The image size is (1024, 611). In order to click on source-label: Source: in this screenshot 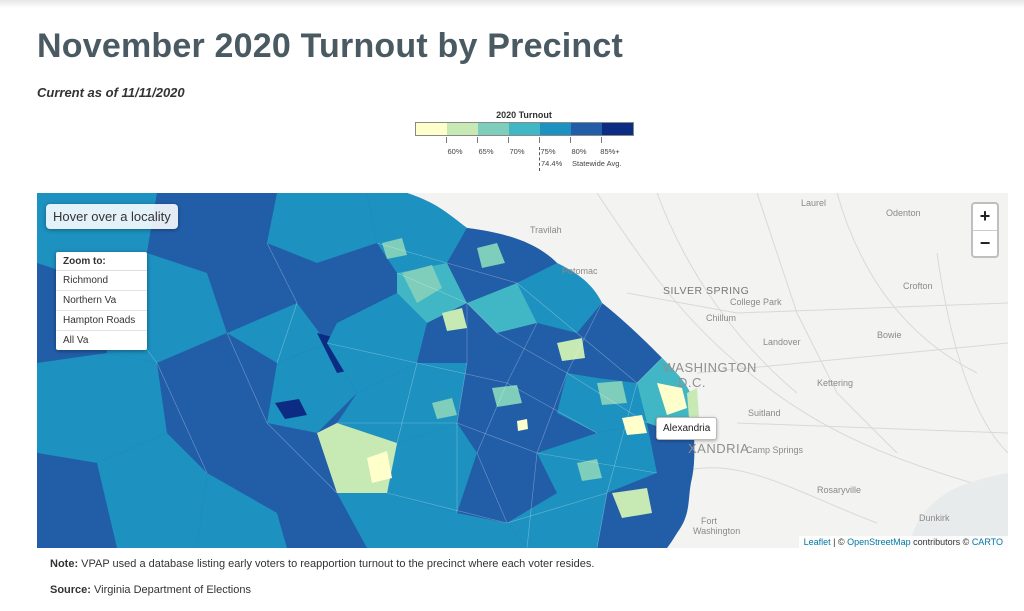, I will do `click(70, 590)`.